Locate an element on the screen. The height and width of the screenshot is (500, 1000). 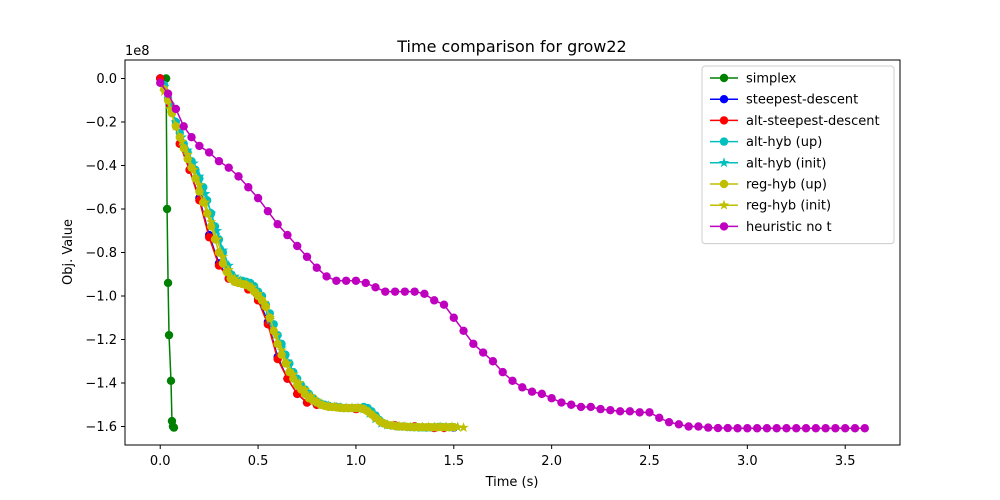
legend-item: alt-hyb (init) is located at coordinates (768, 163).